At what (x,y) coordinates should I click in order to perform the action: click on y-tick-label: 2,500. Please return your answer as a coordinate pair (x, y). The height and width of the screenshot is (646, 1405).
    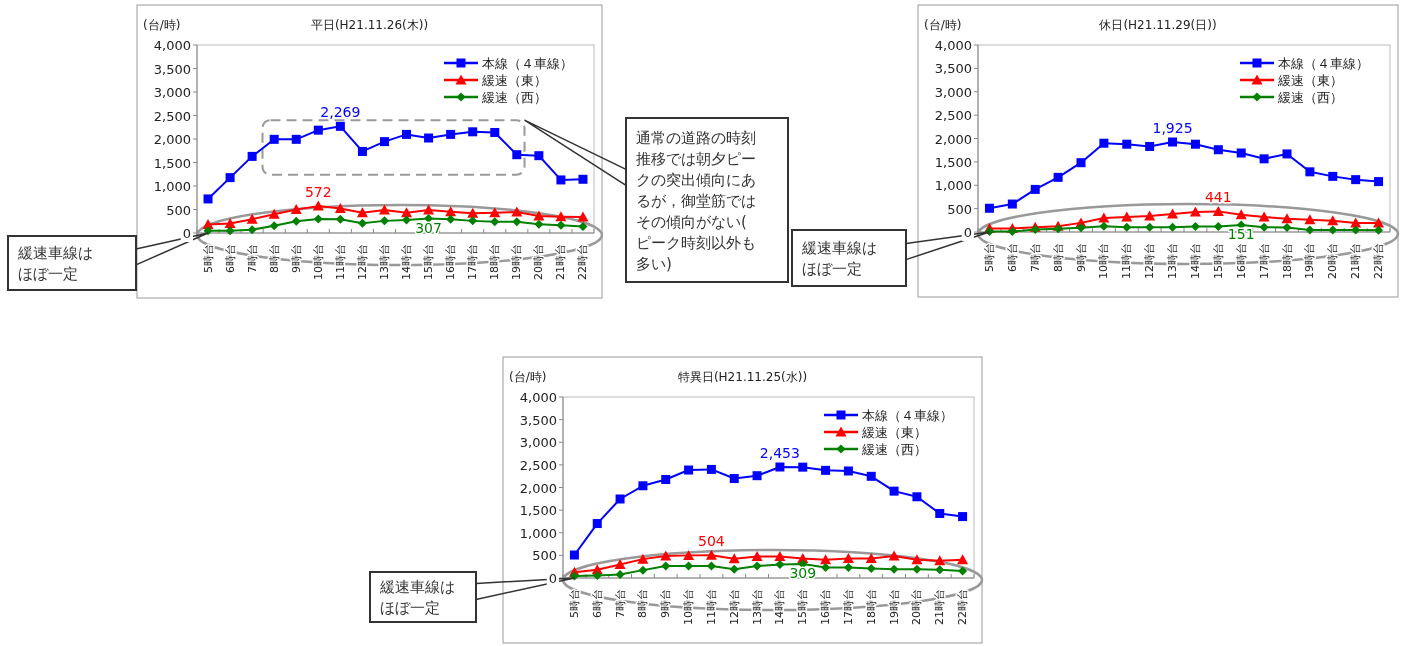
    Looking at the image, I should click on (172, 116).